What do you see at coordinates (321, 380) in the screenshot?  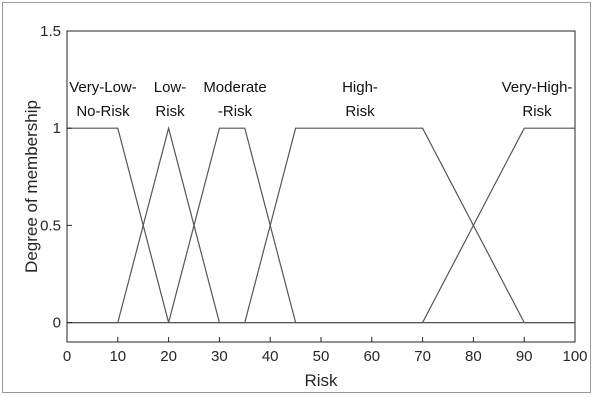 I see `x-axis-label: Risk` at bounding box center [321, 380].